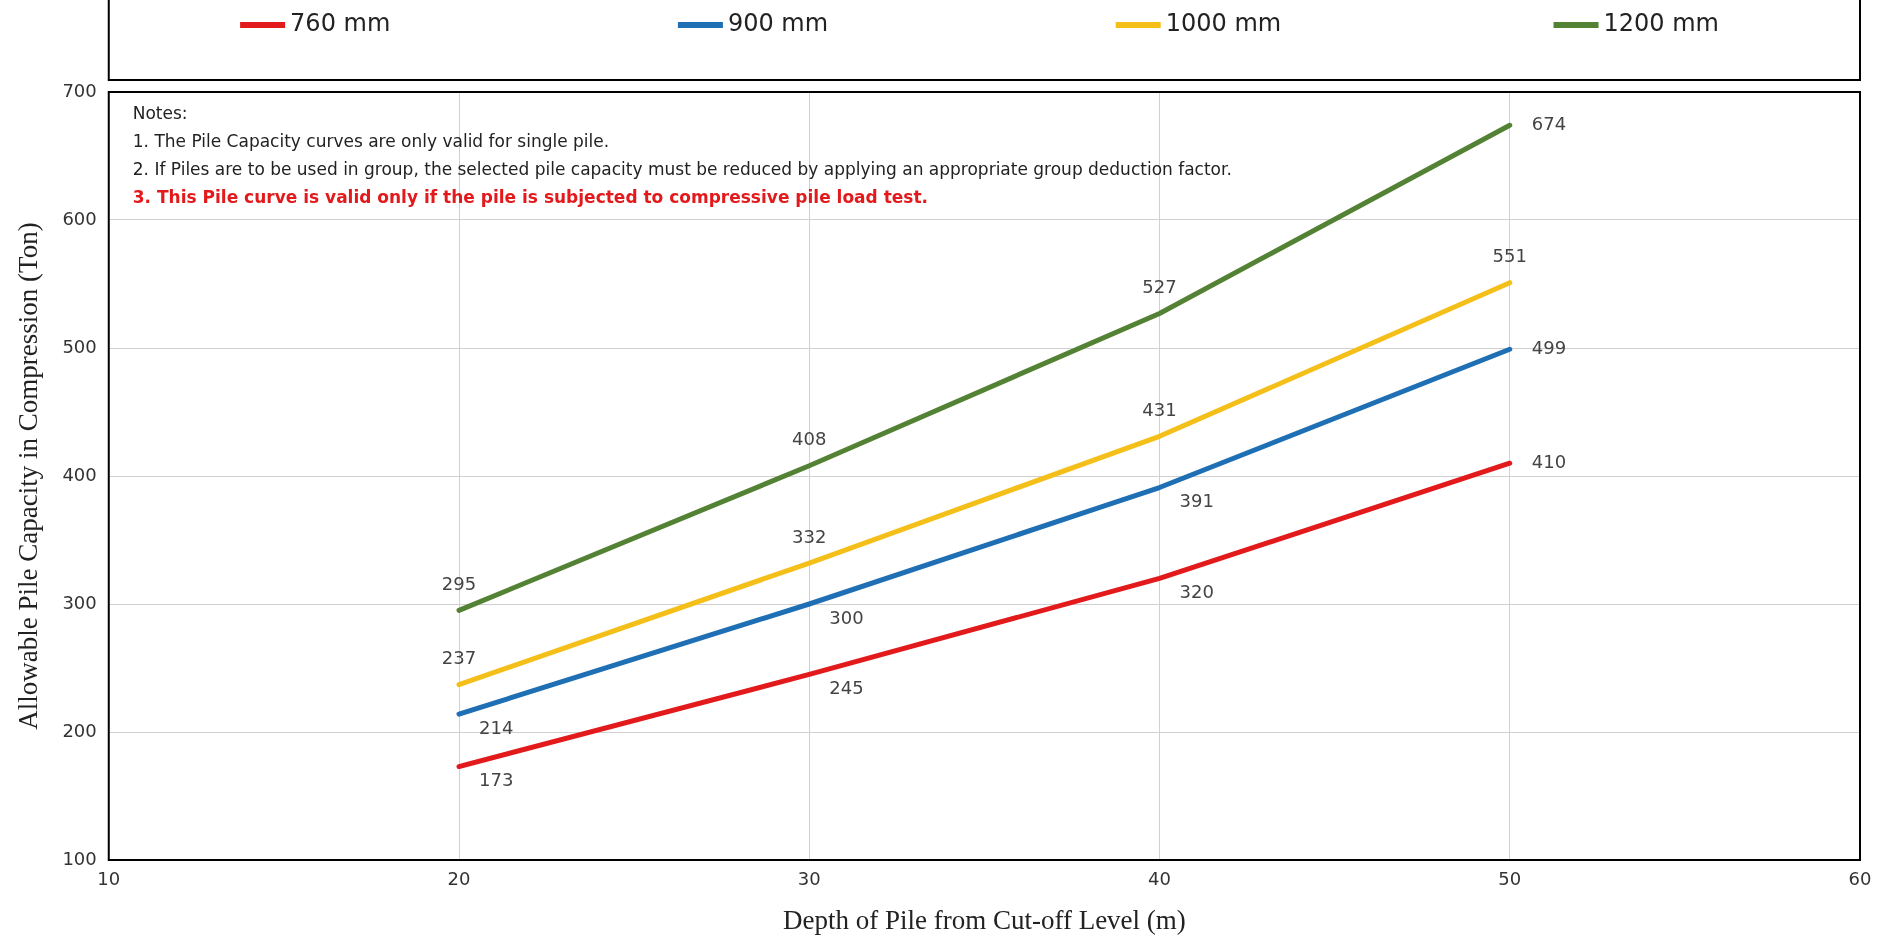 The image size is (1885, 947). What do you see at coordinates (79, 858) in the screenshot?
I see `y-tick-label: 100` at bounding box center [79, 858].